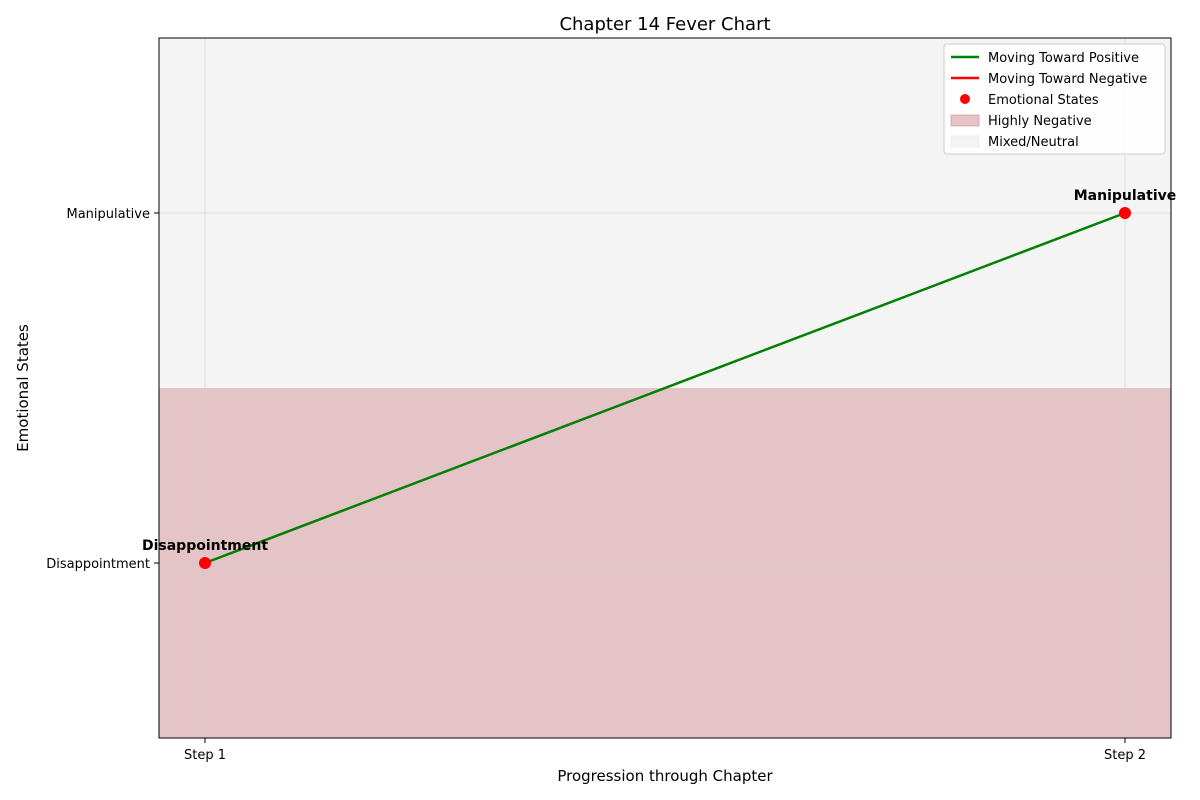 This screenshot has height=800, width=1200. I want to click on legend-entry-label: Emotional States, so click(1043, 100).